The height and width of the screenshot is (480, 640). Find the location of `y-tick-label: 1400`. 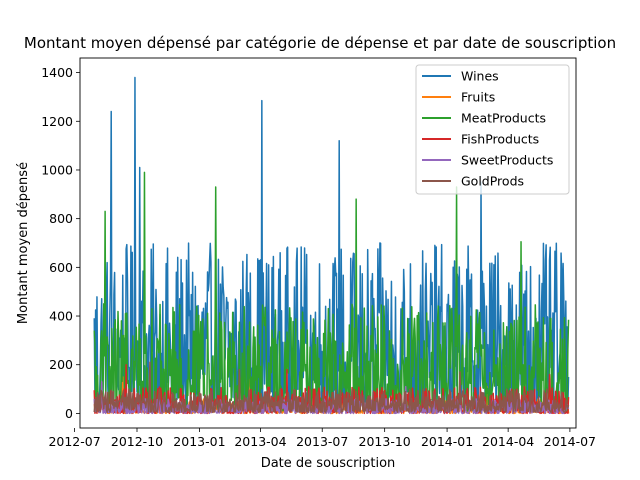

y-tick-label: 1400 is located at coordinates (57, 72).